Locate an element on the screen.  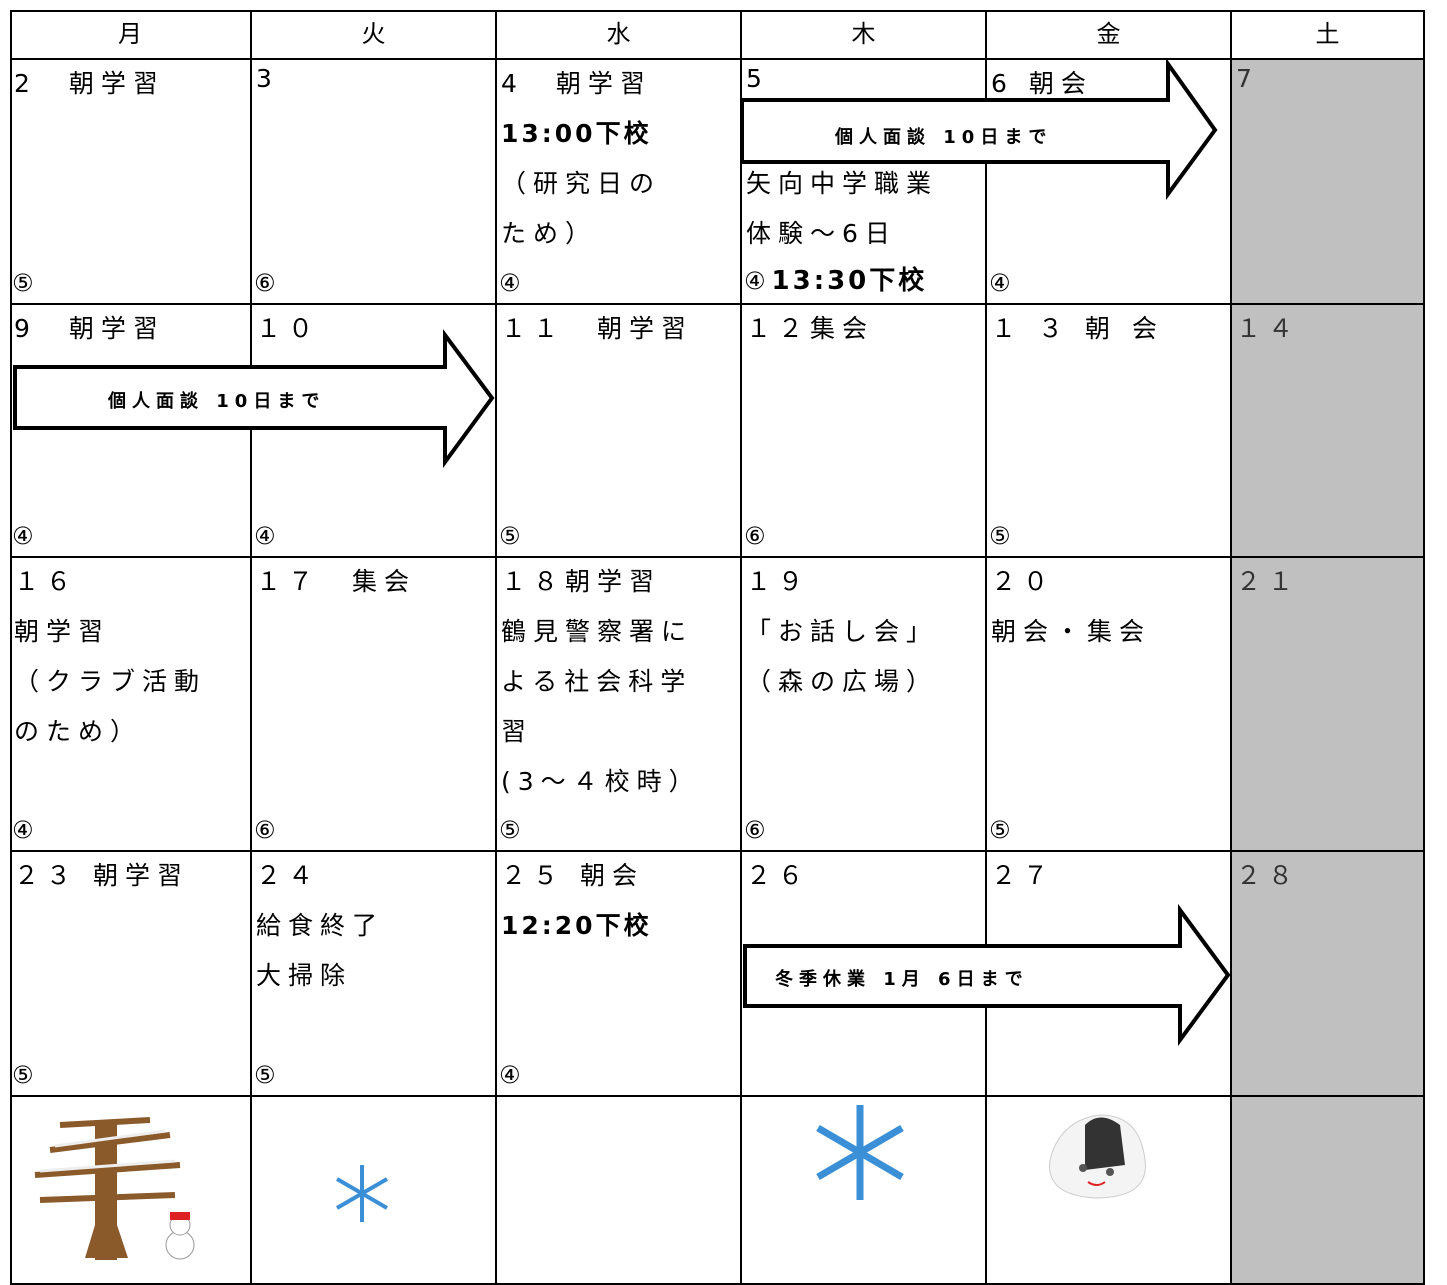
day-header: 金 is located at coordinates (1109, 35).